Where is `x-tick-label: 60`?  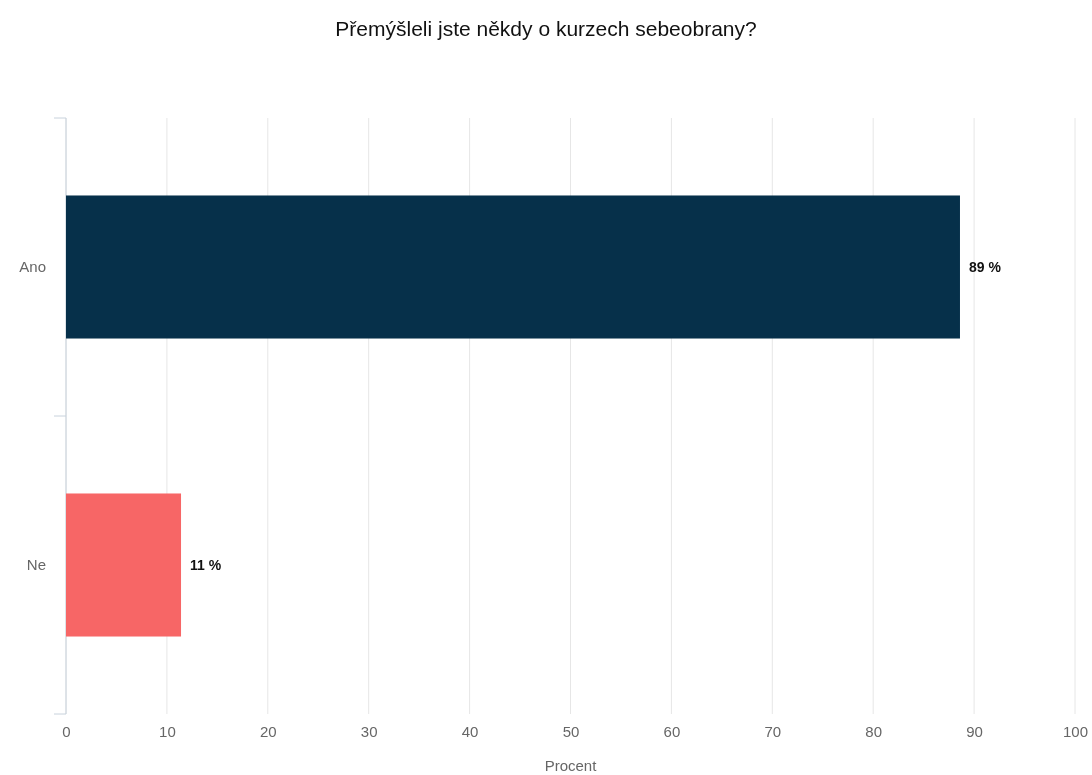
x-tick-label: 60 is located at coordinates (672, 731).